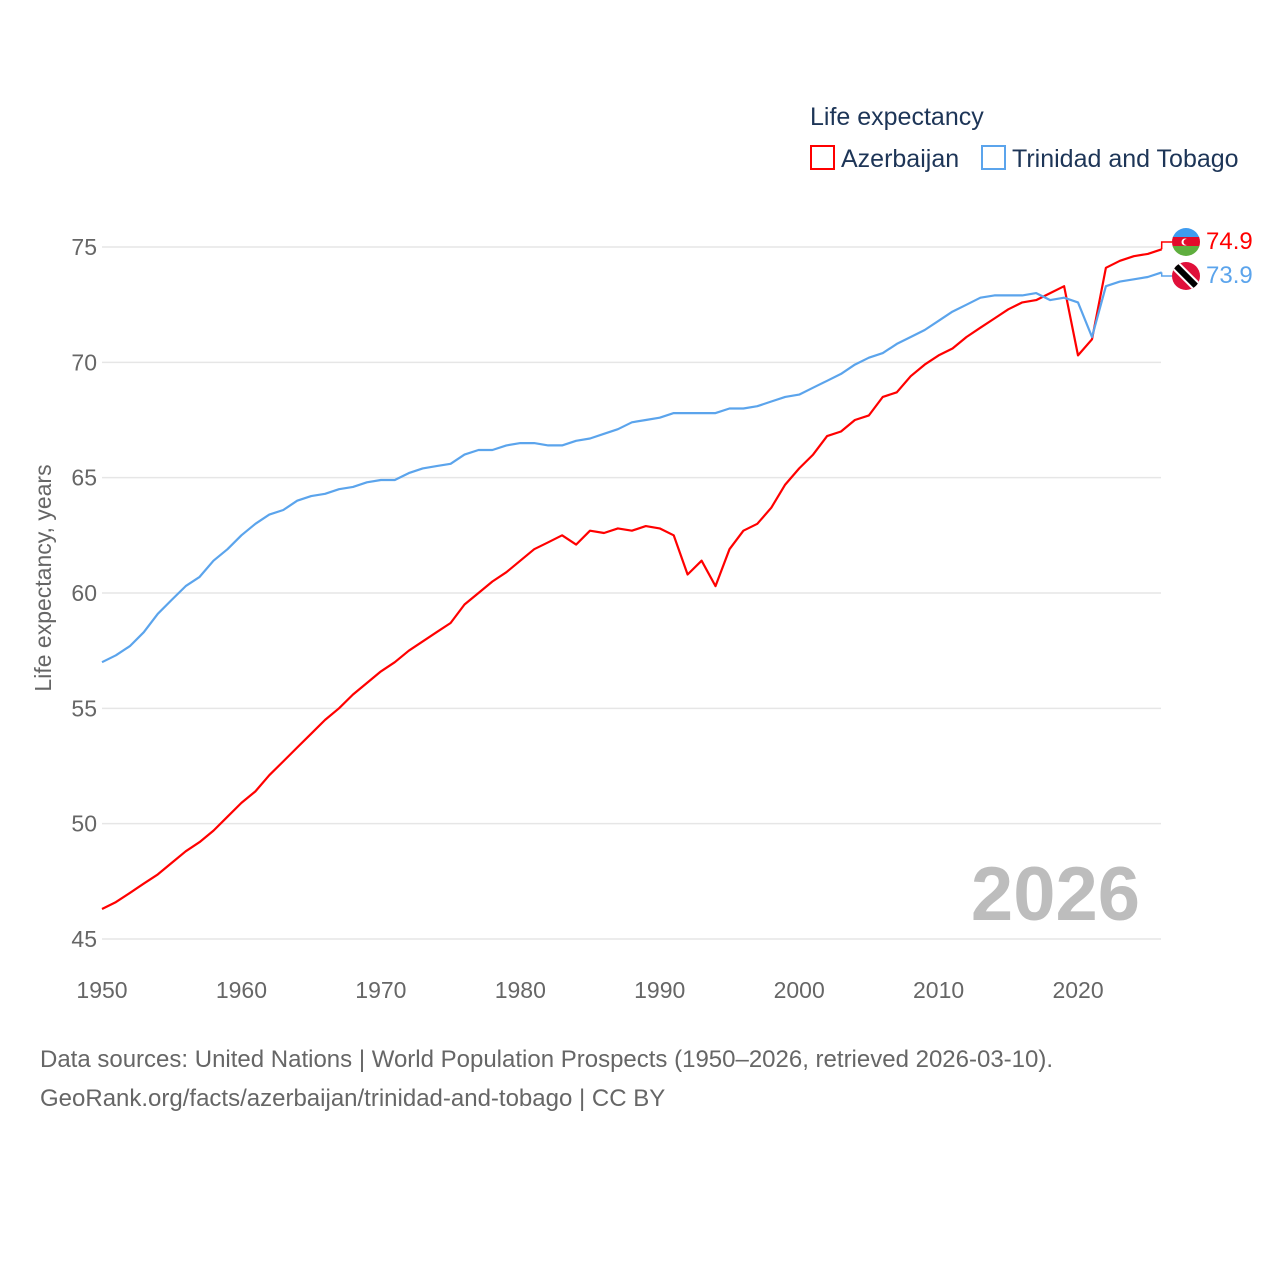  What do you see at coordinates (993, 157) in the screenshot?
I see `legend-swatch-trinidad-and-tobago` at bounding box center [993, 157].